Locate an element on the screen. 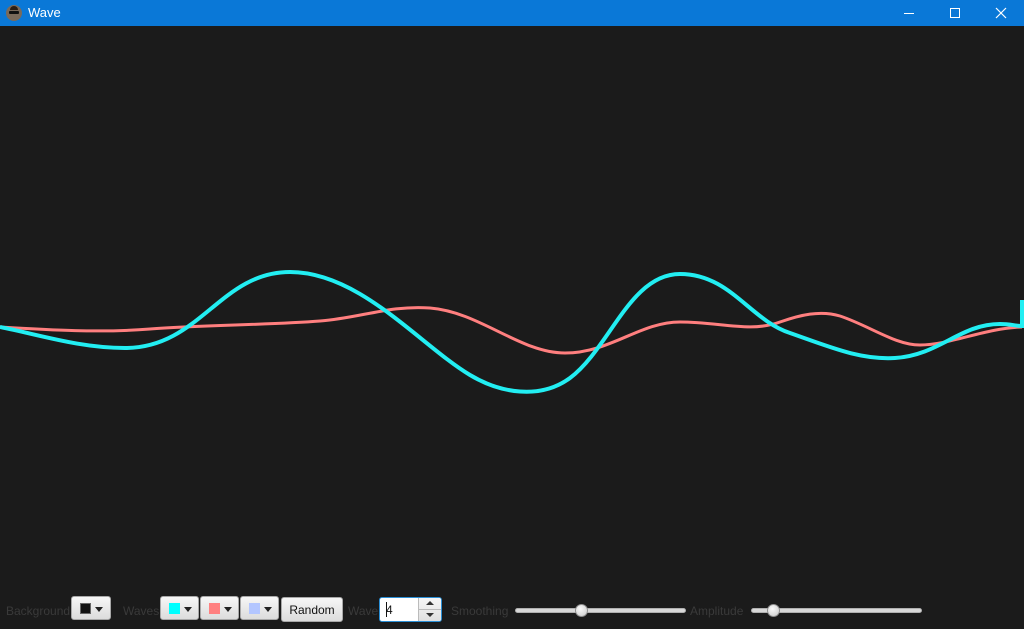 The height and width of the screenshot is (629, 1024). spinner-increment-button is located at coordinates (430, 604).